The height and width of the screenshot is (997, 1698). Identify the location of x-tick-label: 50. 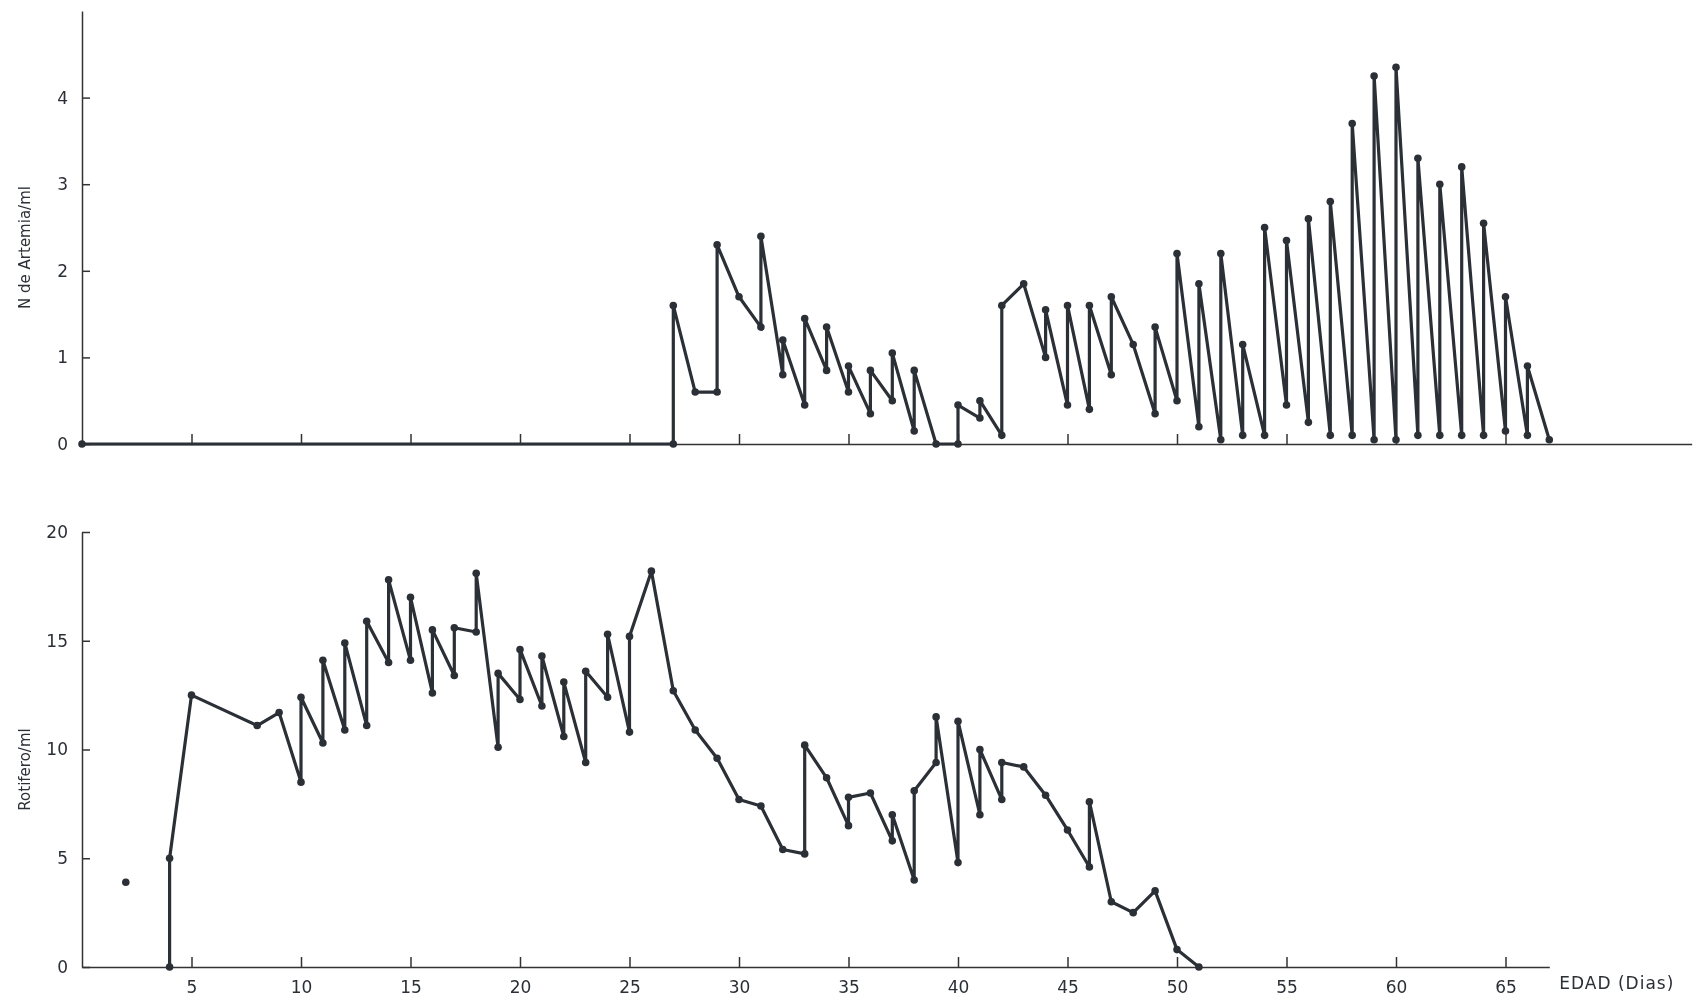
(1177, 987).